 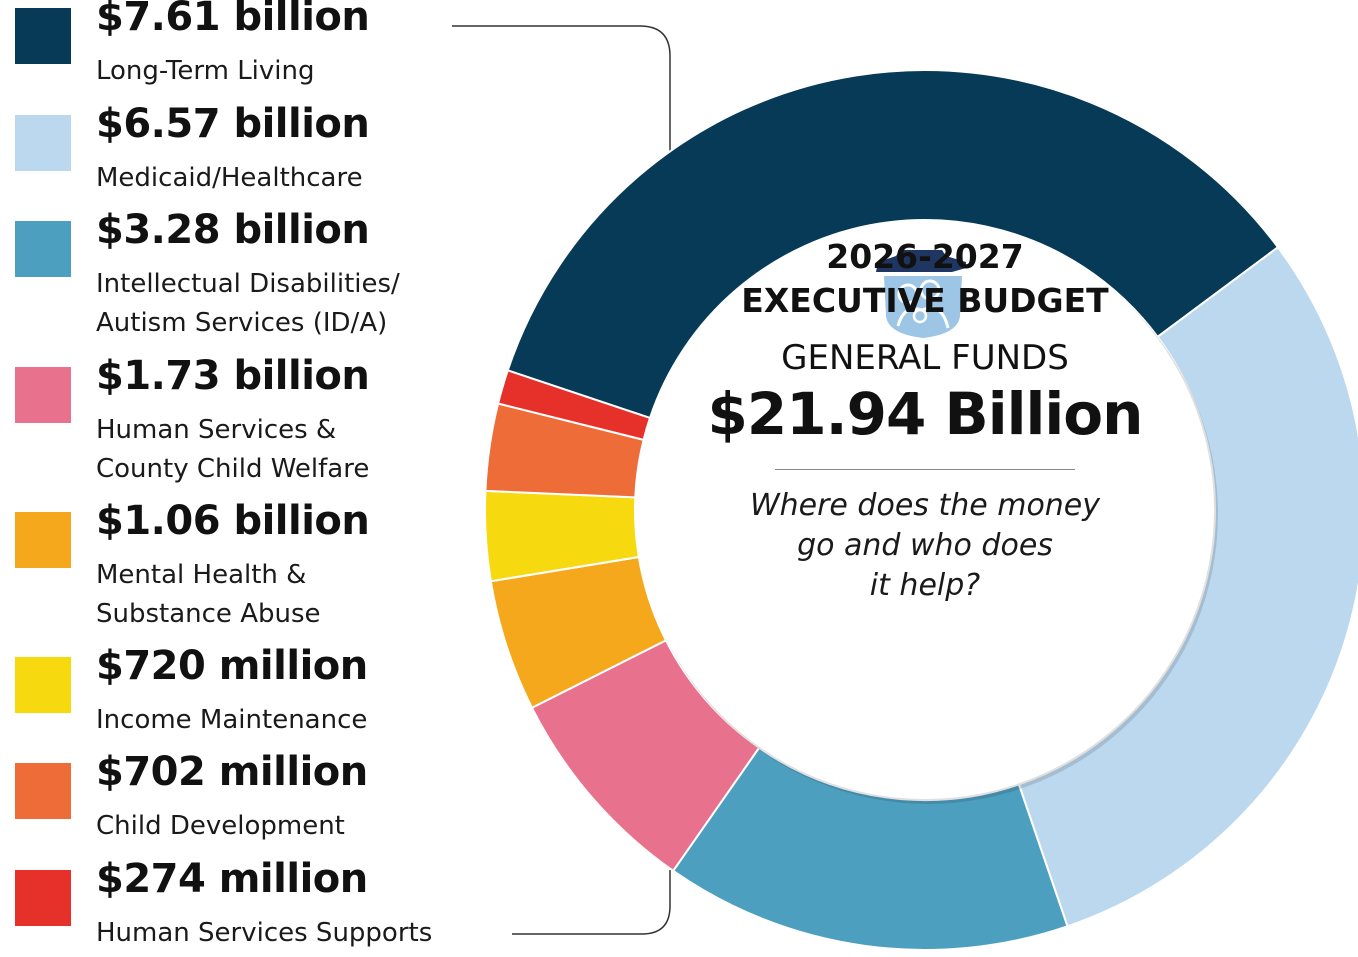 I want to click on budget-year-title: 2026-2027 EXECUTIVE BUDGET, so click(x=925, y=279).